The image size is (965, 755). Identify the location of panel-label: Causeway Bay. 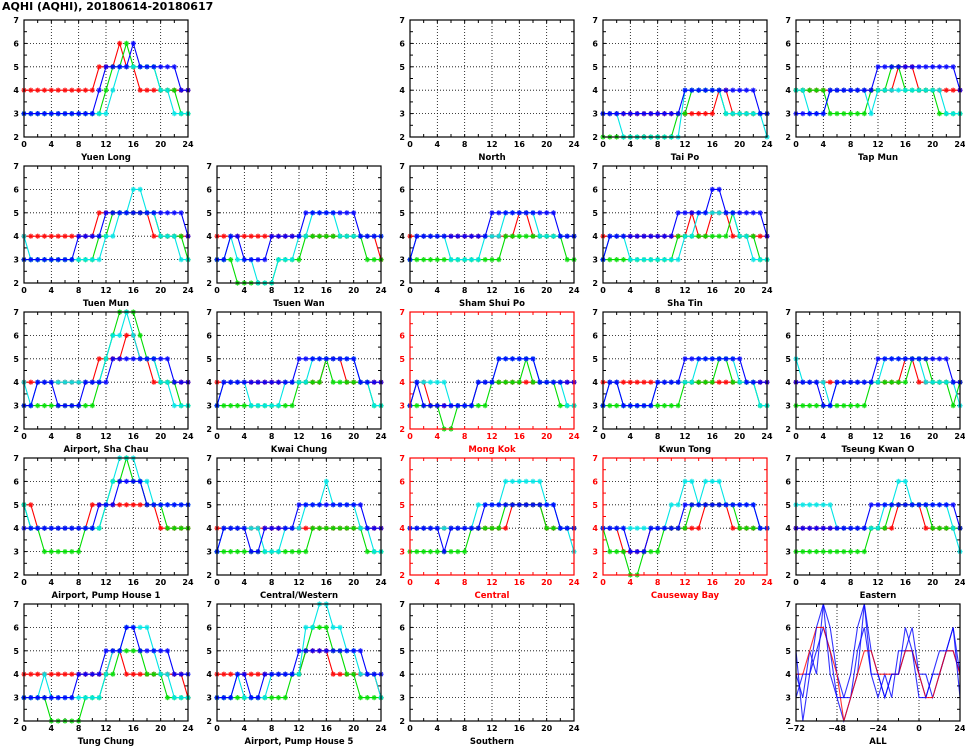
(685, 596).